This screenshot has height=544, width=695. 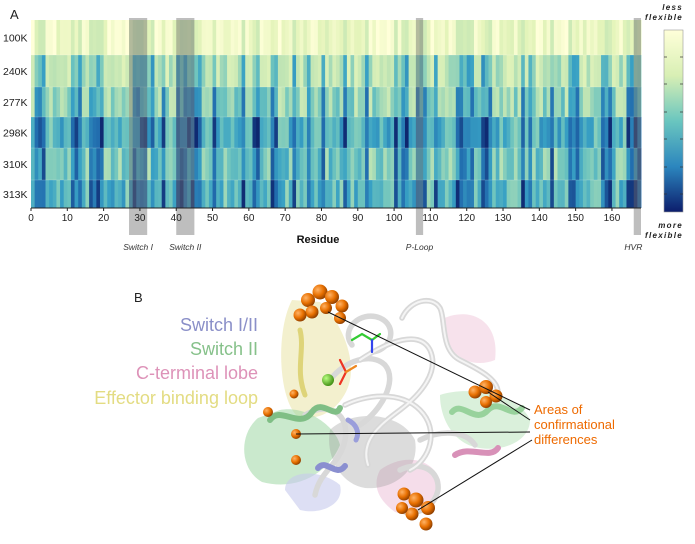 I want to click on legend-item: Switch II, so click(x=224, y=349).